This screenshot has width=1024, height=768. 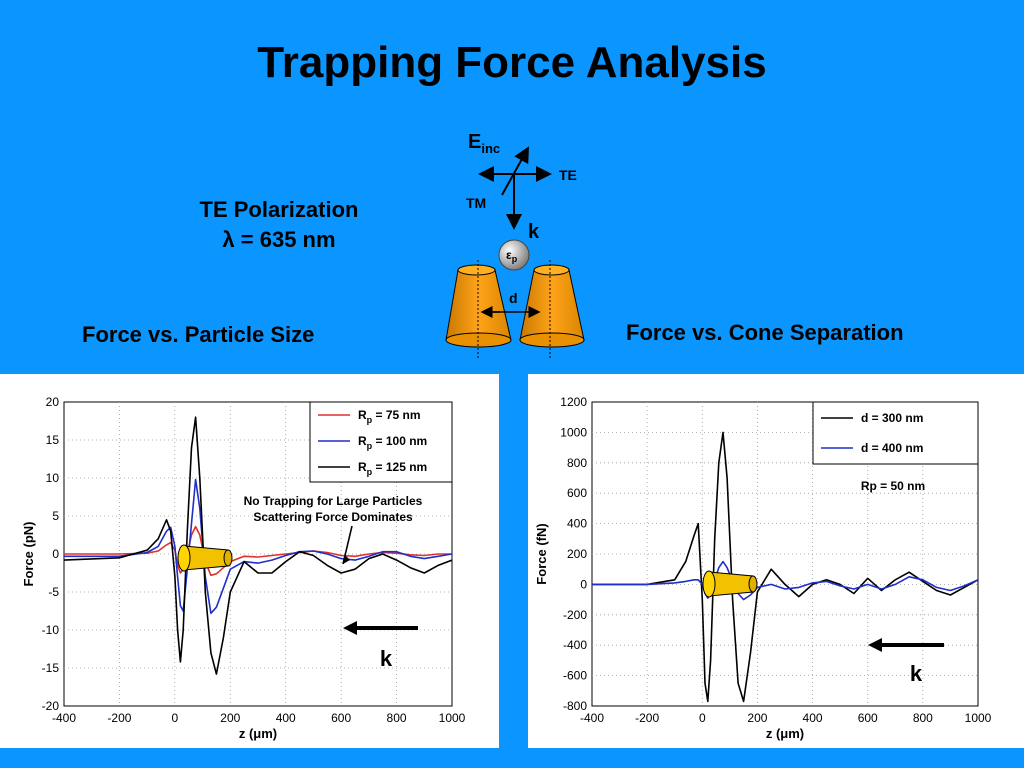 I want to click on y-tick-label: 200, so click(x=577, y=554).